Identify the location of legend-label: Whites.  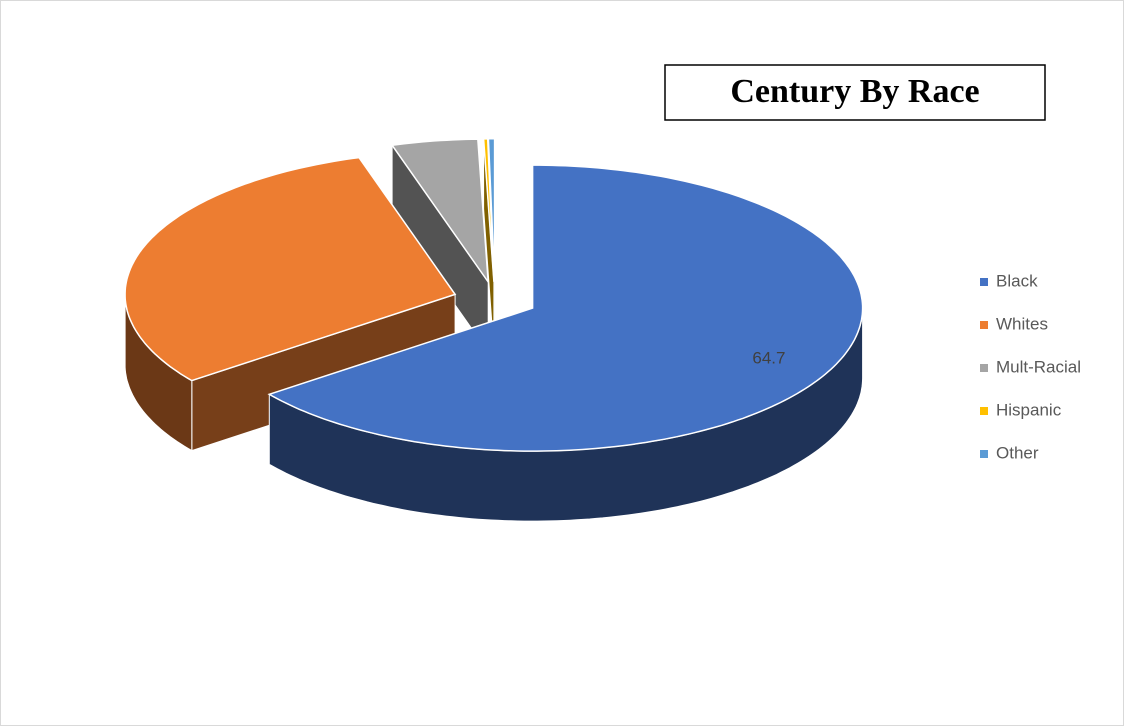
(1022, 323).